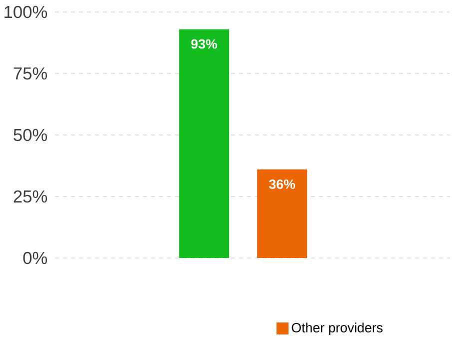 This screenshot has width=456, height=341. I want to click on y-tick-label: 25%, so click(31, 196).